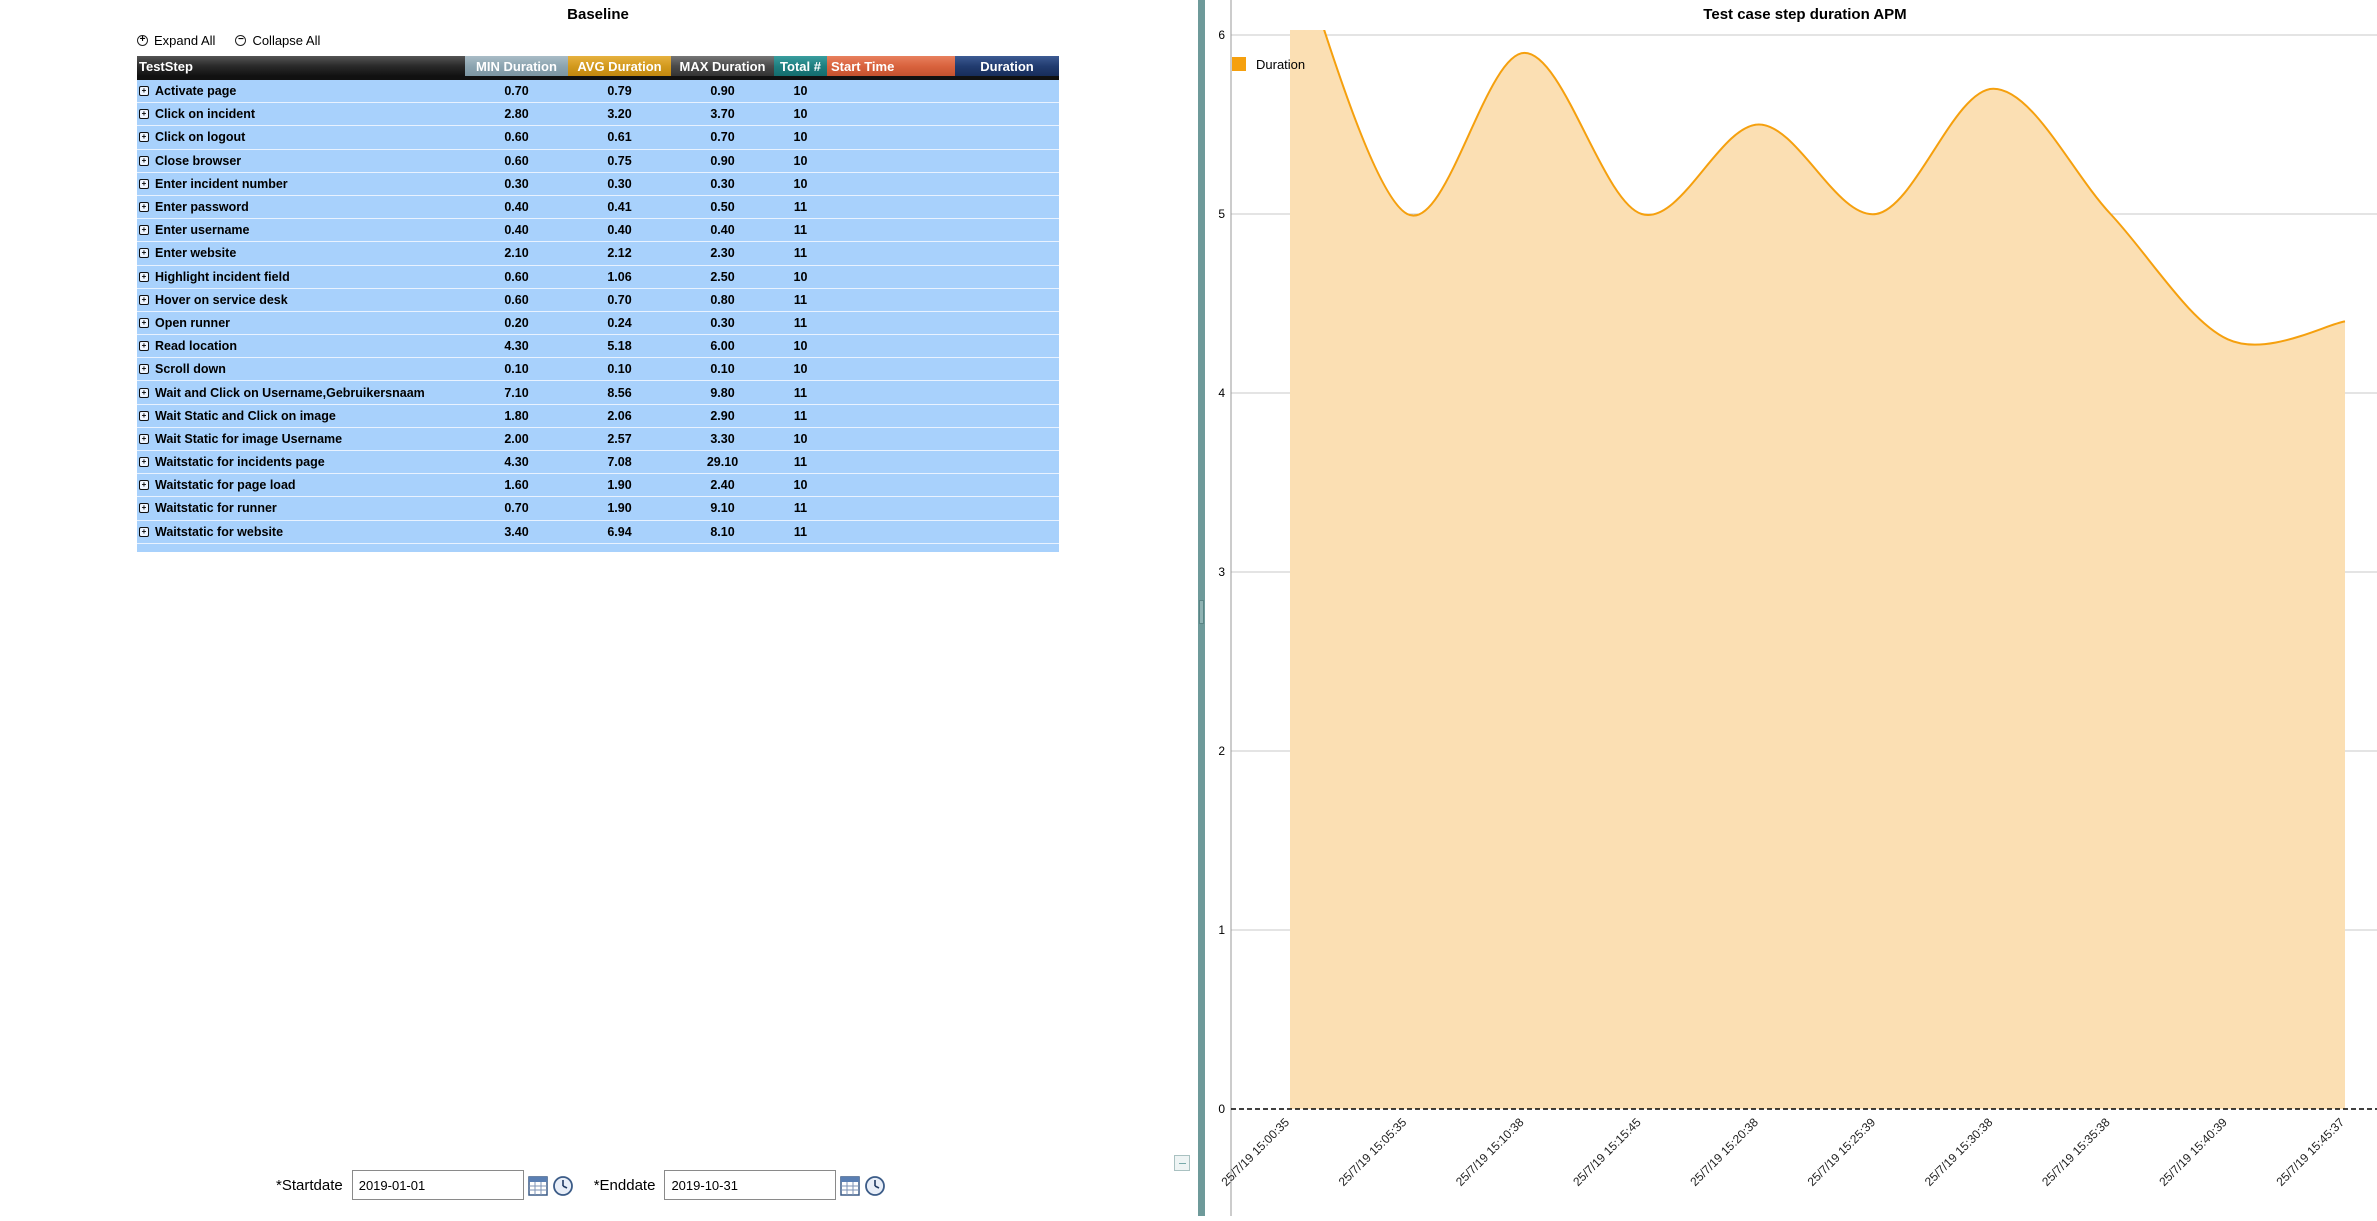 The image size is (2377, 1221). What do you see at coordinates (516, 253) in the screenshot?
I see `cell-min-duration: 2.10` at bounding box center [516, 253].